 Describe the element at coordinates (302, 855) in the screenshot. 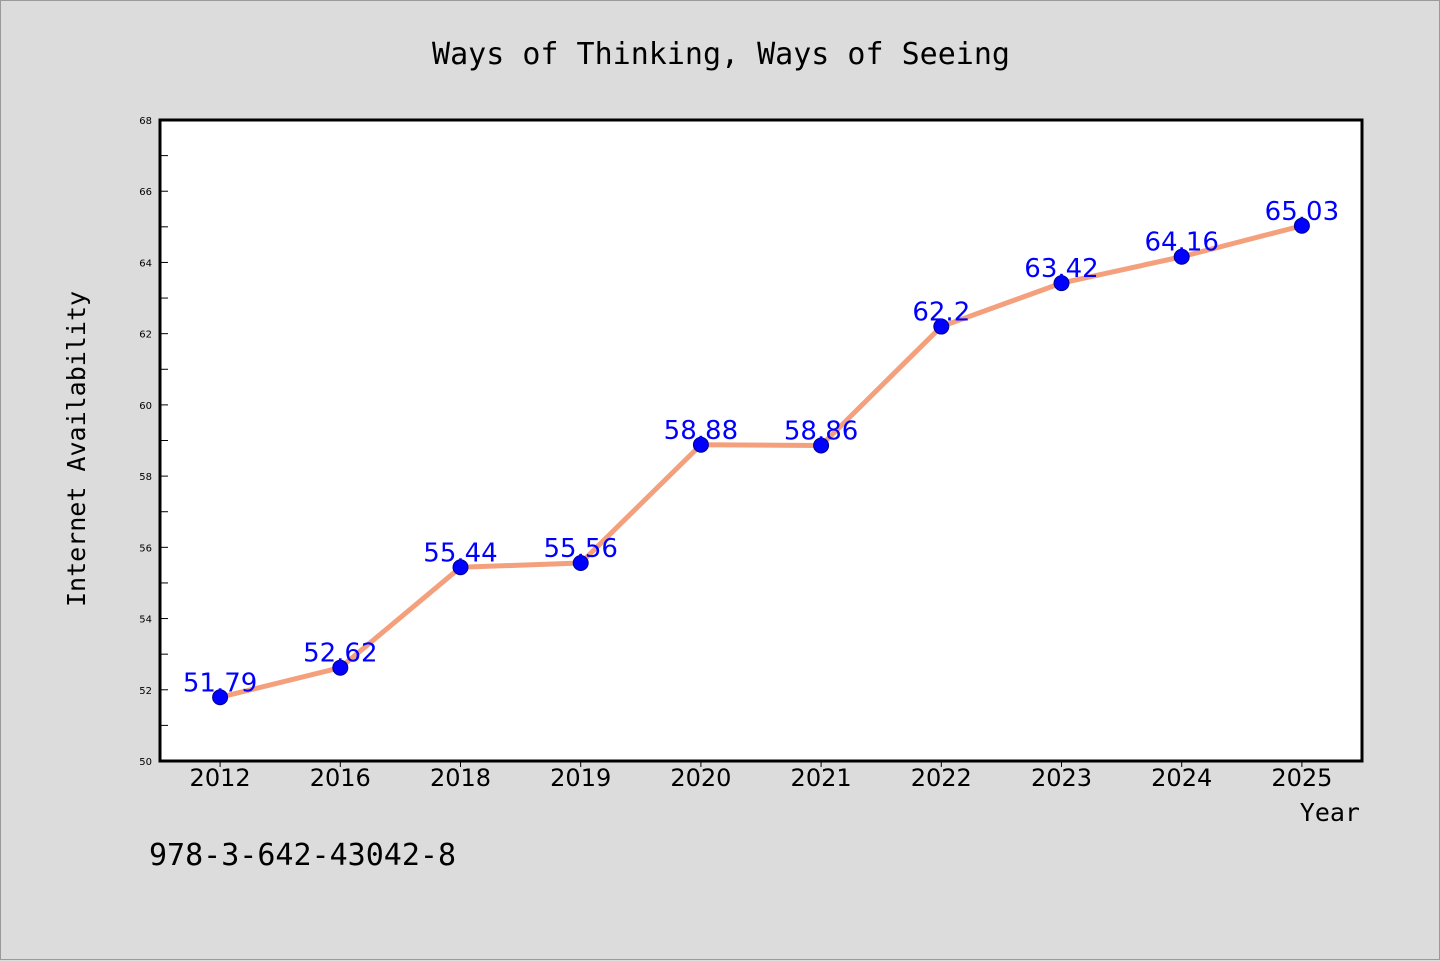

I see `footnote-isbn: 978-3-642-43042-8` at that location.